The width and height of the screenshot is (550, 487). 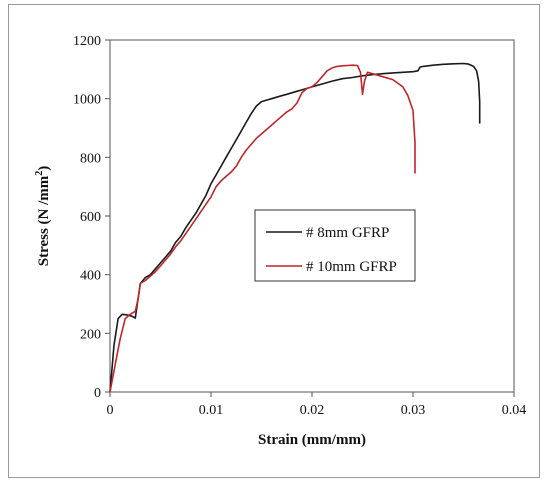 What do you see at coordinates (351, 267) in the screenshot?
I see `legend-label-10mm: # 10mm GFRP` at bounding box center [351, 267].